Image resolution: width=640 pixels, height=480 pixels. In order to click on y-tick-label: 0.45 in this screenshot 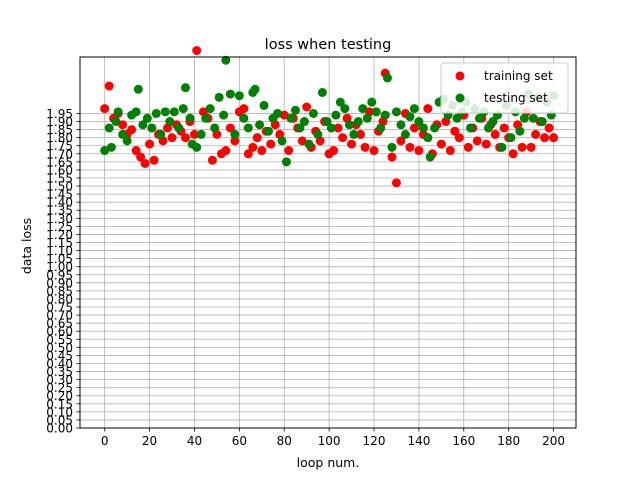, I will do `click(59, 356)`.